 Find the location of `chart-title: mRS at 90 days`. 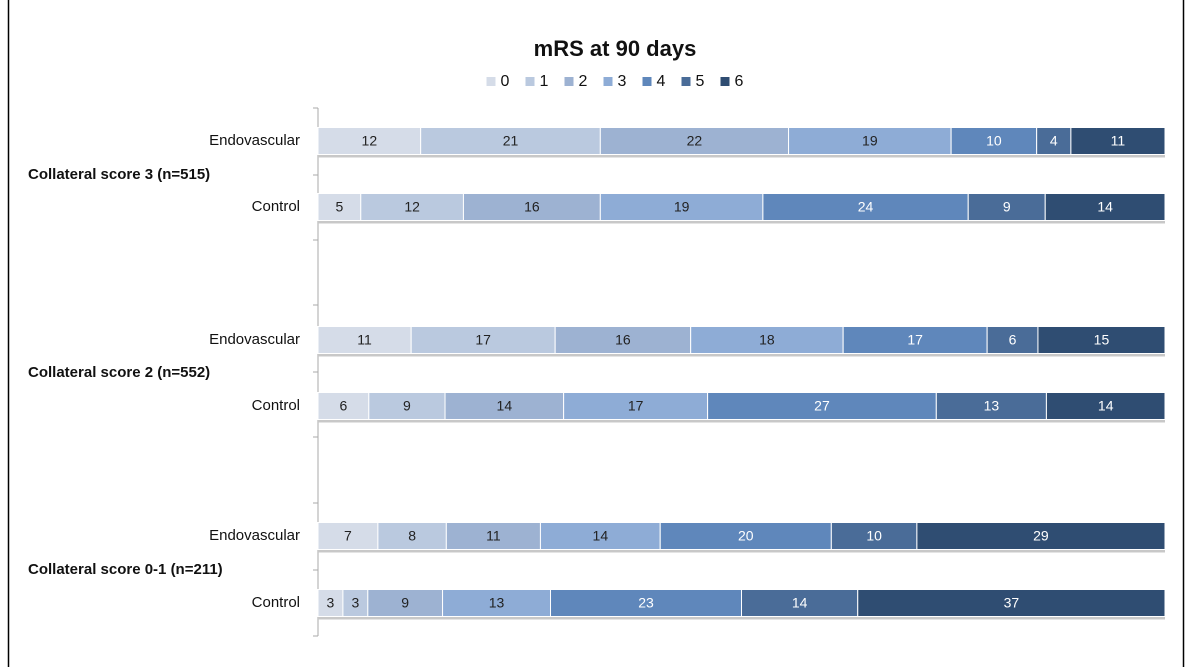

chart-title: mRS at 90 days is located at coordinates (615, 48).